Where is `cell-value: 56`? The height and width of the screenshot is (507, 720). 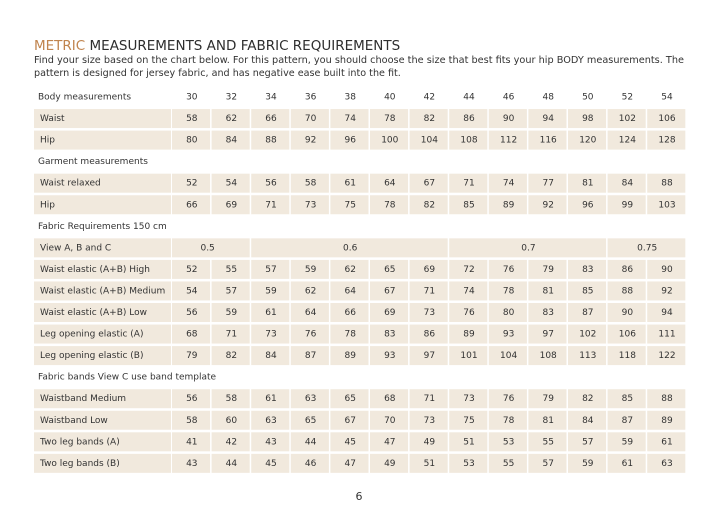
cell-value: 56 is located at coordinates (192, 313).